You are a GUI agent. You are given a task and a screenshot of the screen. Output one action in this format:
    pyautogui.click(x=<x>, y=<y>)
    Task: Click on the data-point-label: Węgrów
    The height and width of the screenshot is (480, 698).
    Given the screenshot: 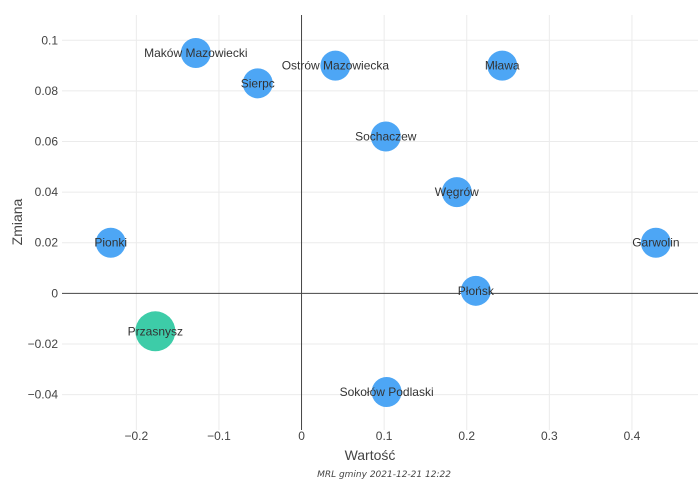 What is the action you would take?
    pyautogui.click(x=457, y=192)
    